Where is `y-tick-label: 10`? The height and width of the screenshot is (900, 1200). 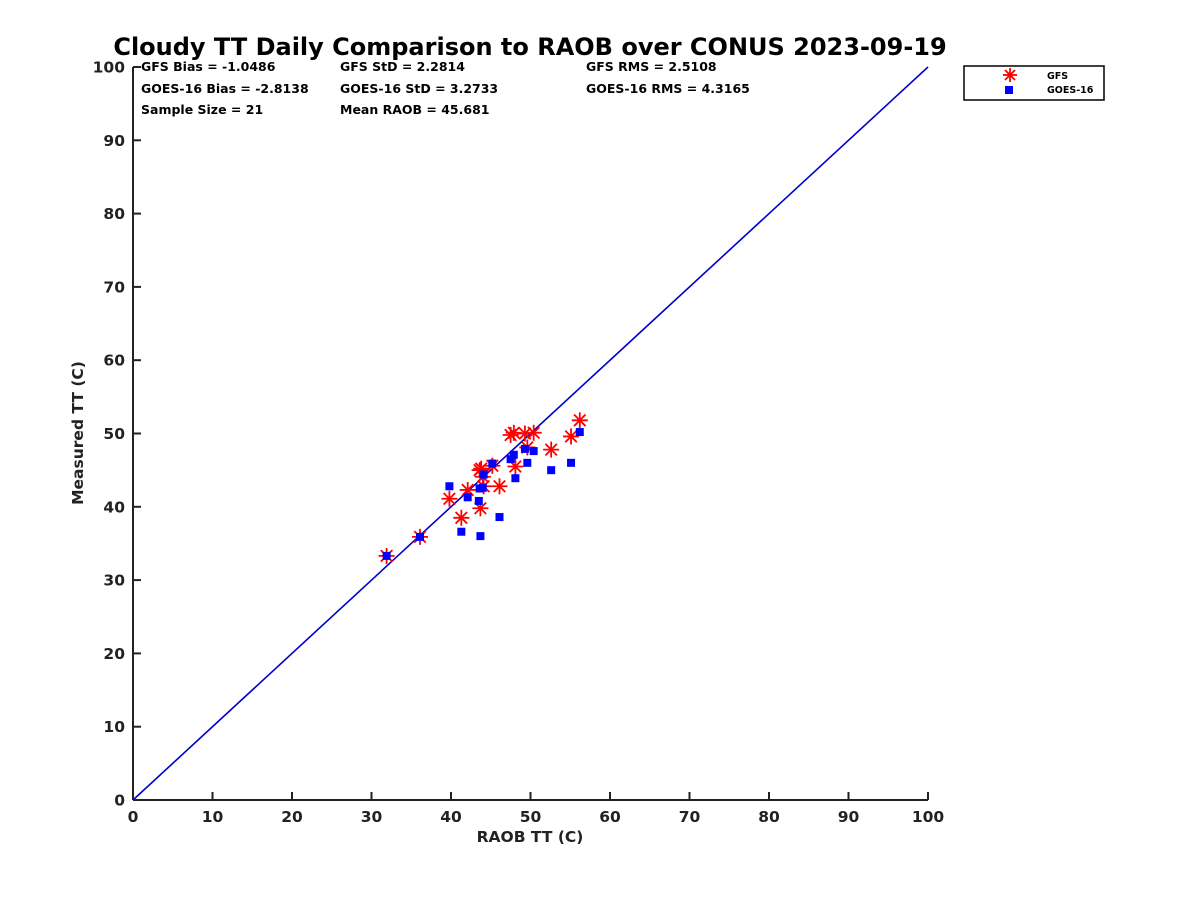 y-tick-label: 10 is located at coordinates (114, 727).